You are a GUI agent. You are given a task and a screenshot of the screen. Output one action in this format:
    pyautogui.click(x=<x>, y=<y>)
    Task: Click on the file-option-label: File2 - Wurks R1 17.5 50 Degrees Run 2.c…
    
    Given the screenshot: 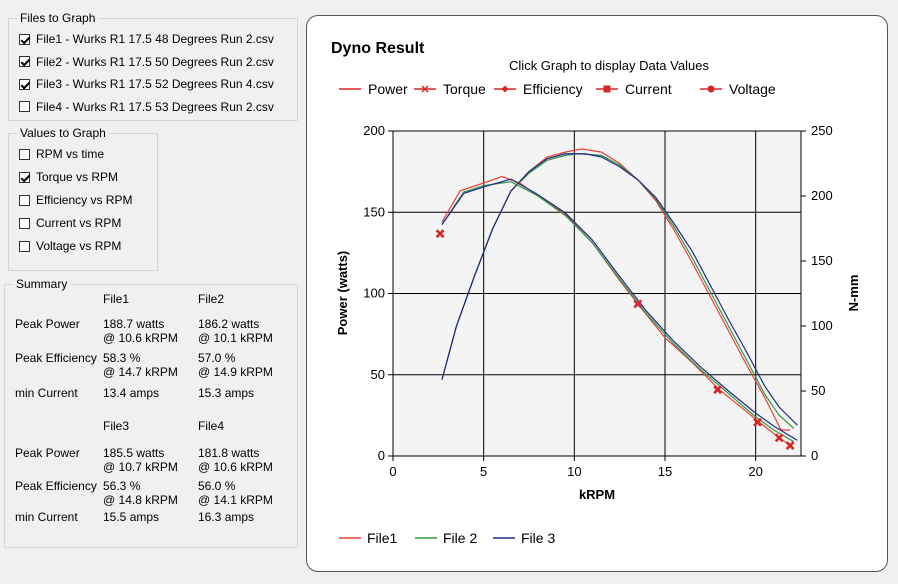 What is the action you would take?
    pyautogui.click(x=155, y=61)
    